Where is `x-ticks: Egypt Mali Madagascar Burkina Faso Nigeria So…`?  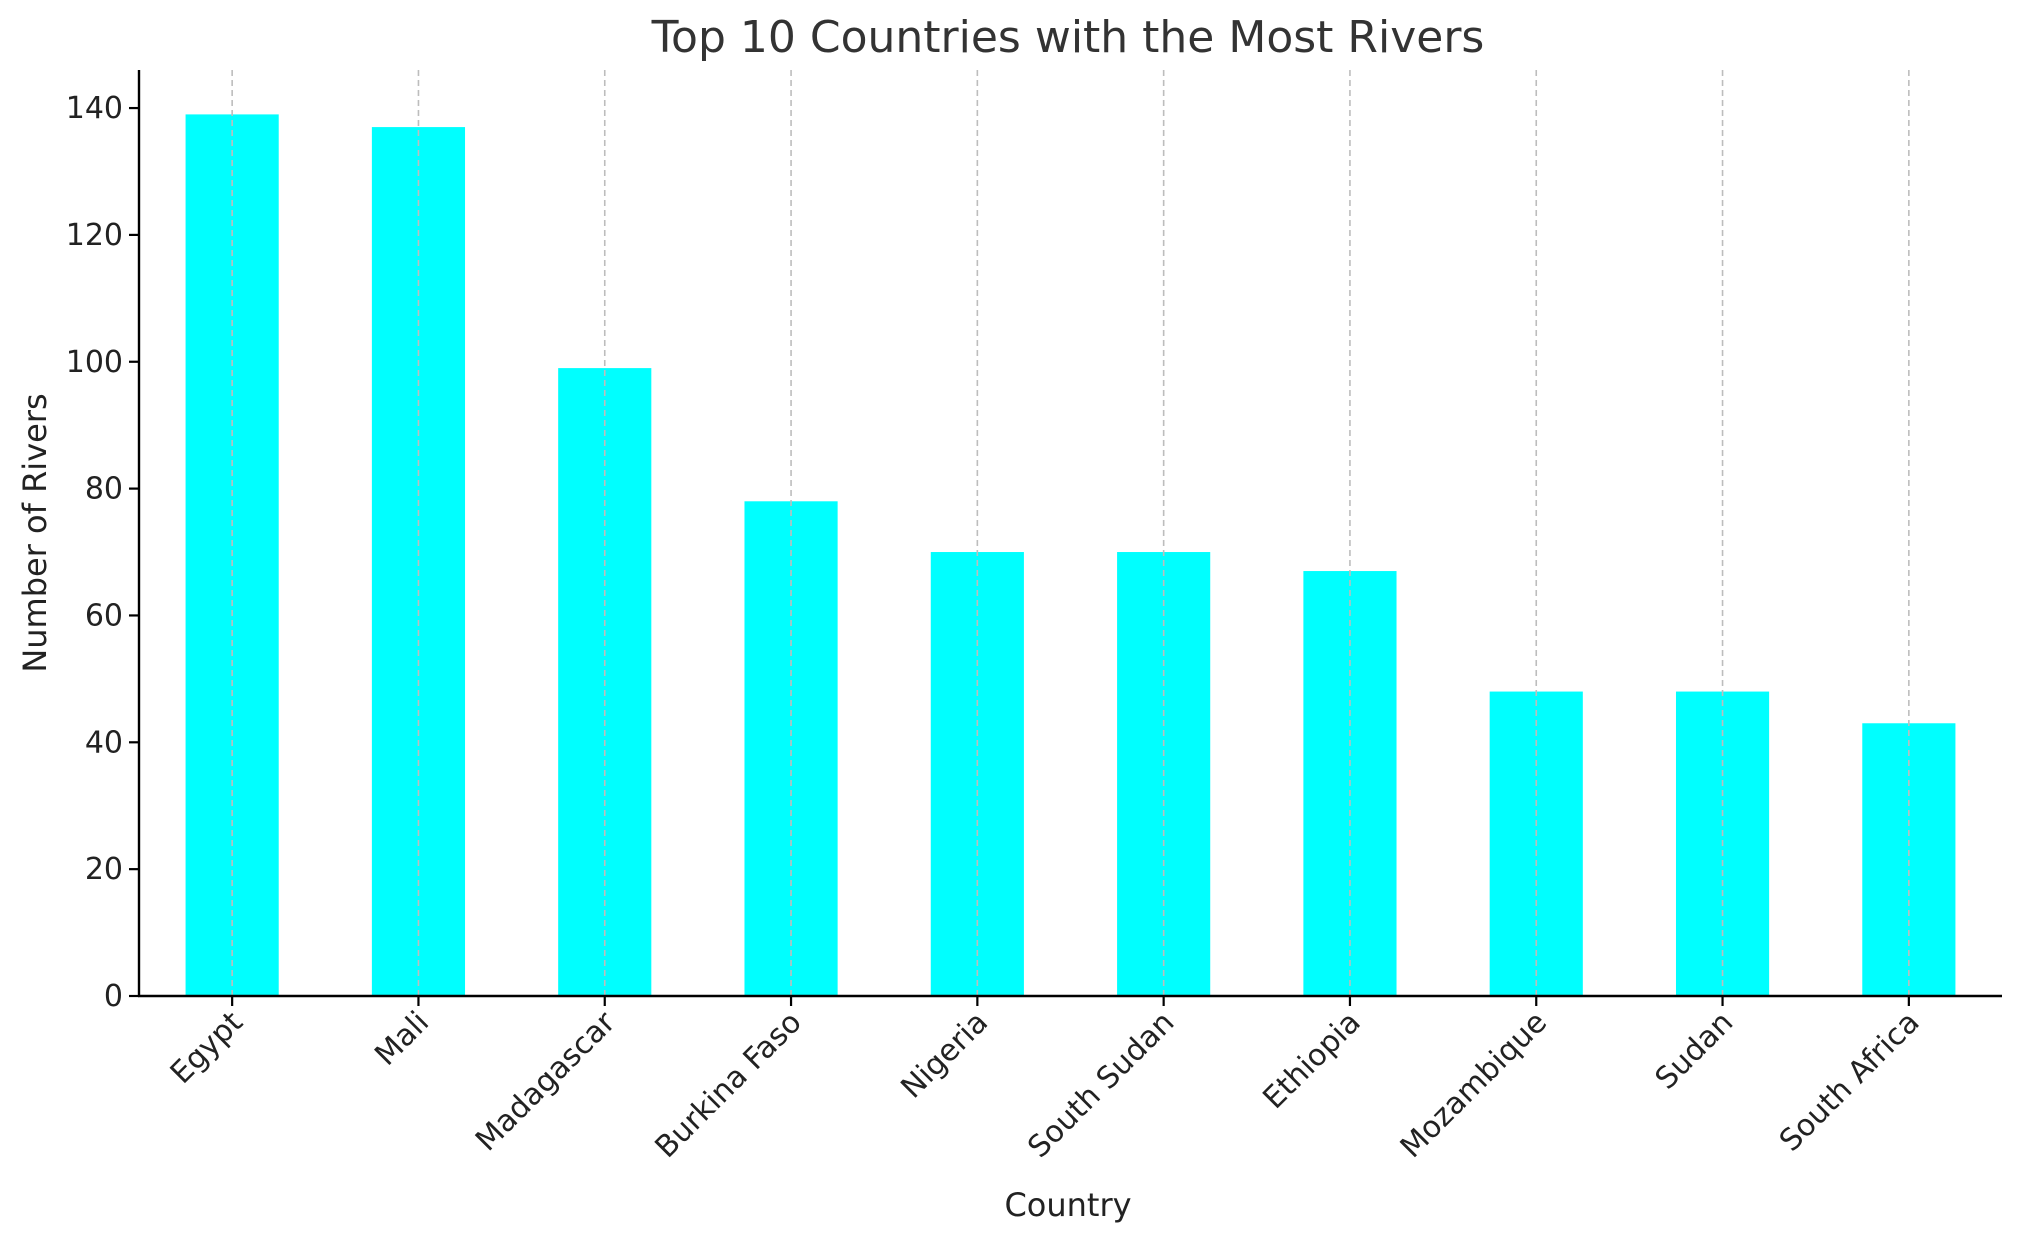 x-ticks: Egypt Mali Madagascar Burkina Faso Nigeria So… is located at coordinates (1045, 1080).